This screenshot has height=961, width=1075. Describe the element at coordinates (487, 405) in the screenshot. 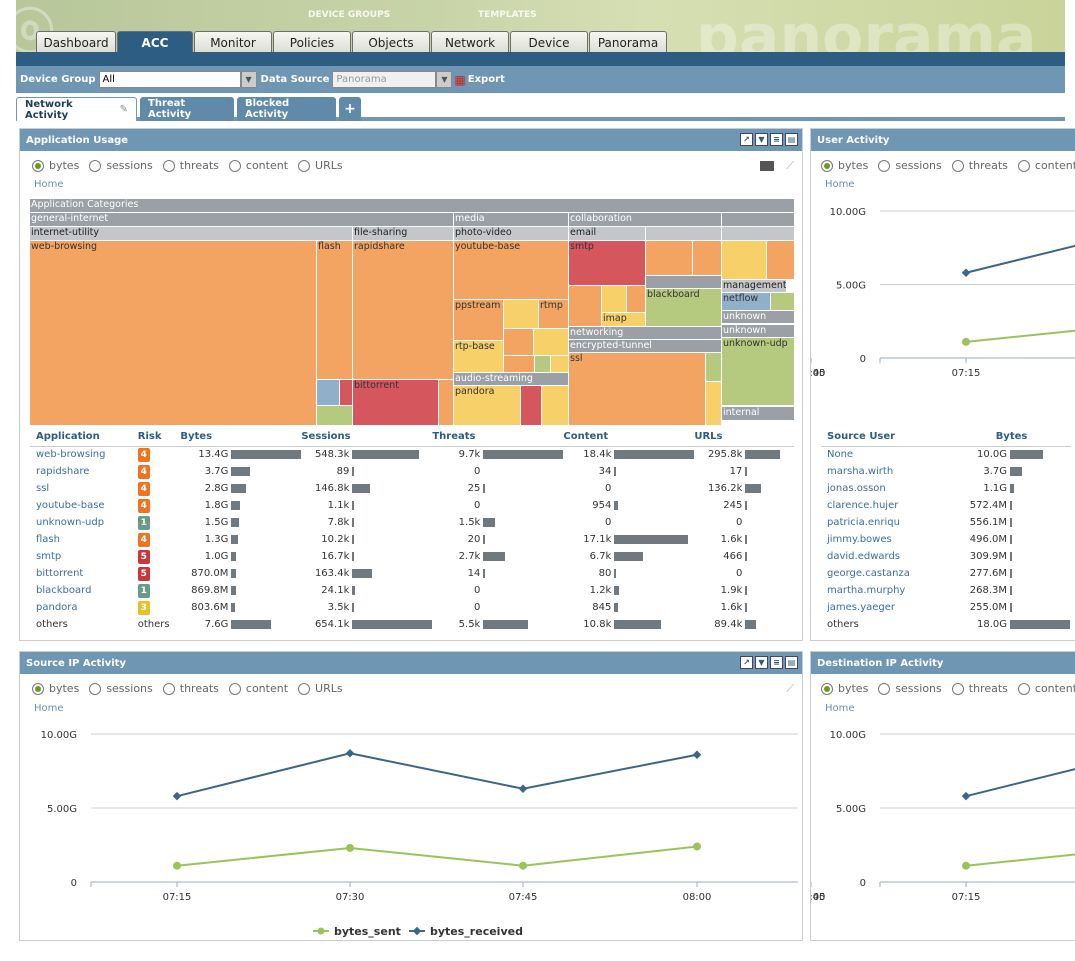

I see `treemap-cell: pandora` at that location.